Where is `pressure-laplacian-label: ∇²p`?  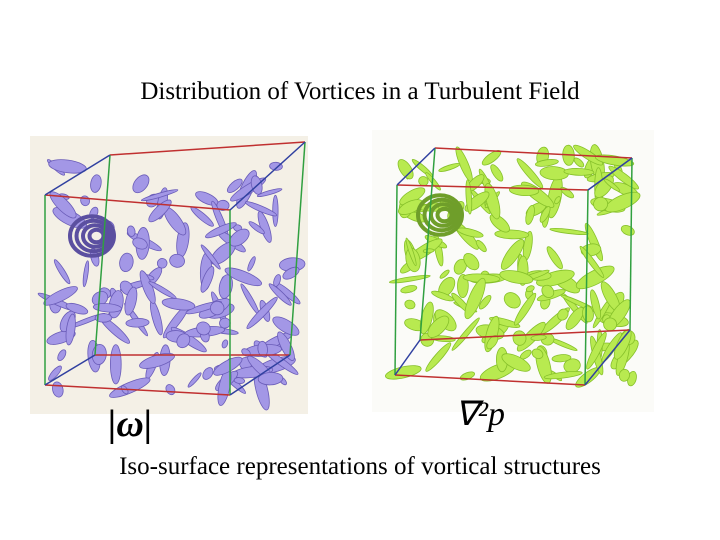
pressure-laplacian-label: ∇²p is located at coordinates (480, 414).